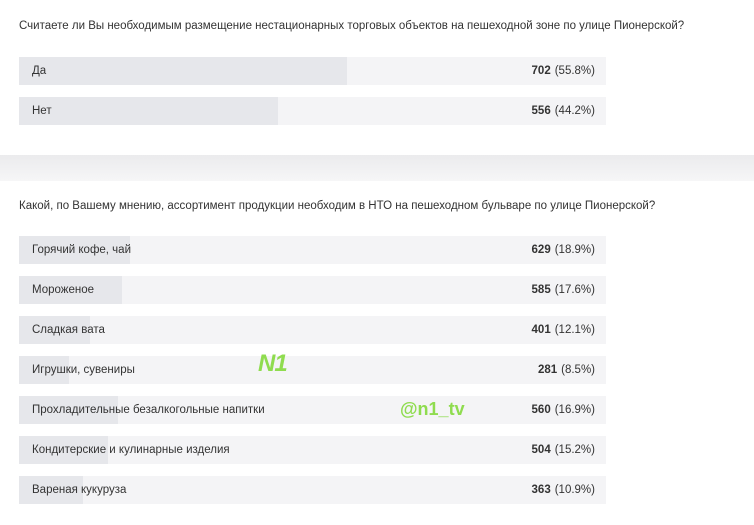  I want to click on answer-label: Мороженое, so click(63, 290).